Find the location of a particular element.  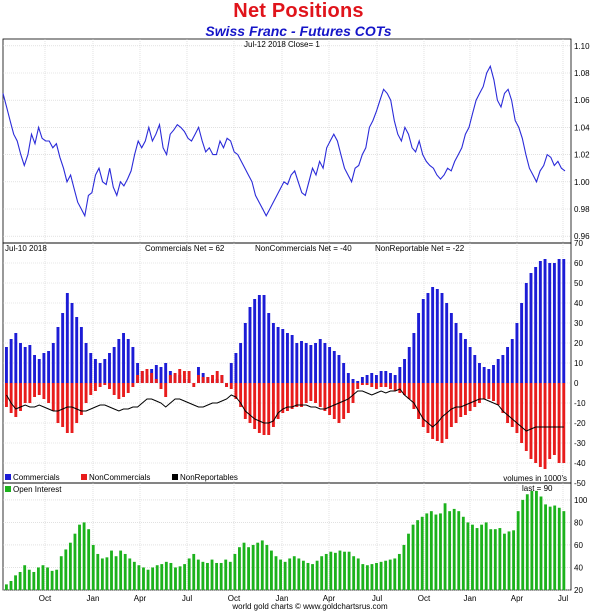

open-interest-last-label: last = 90 is located at coordinates (537, 488).